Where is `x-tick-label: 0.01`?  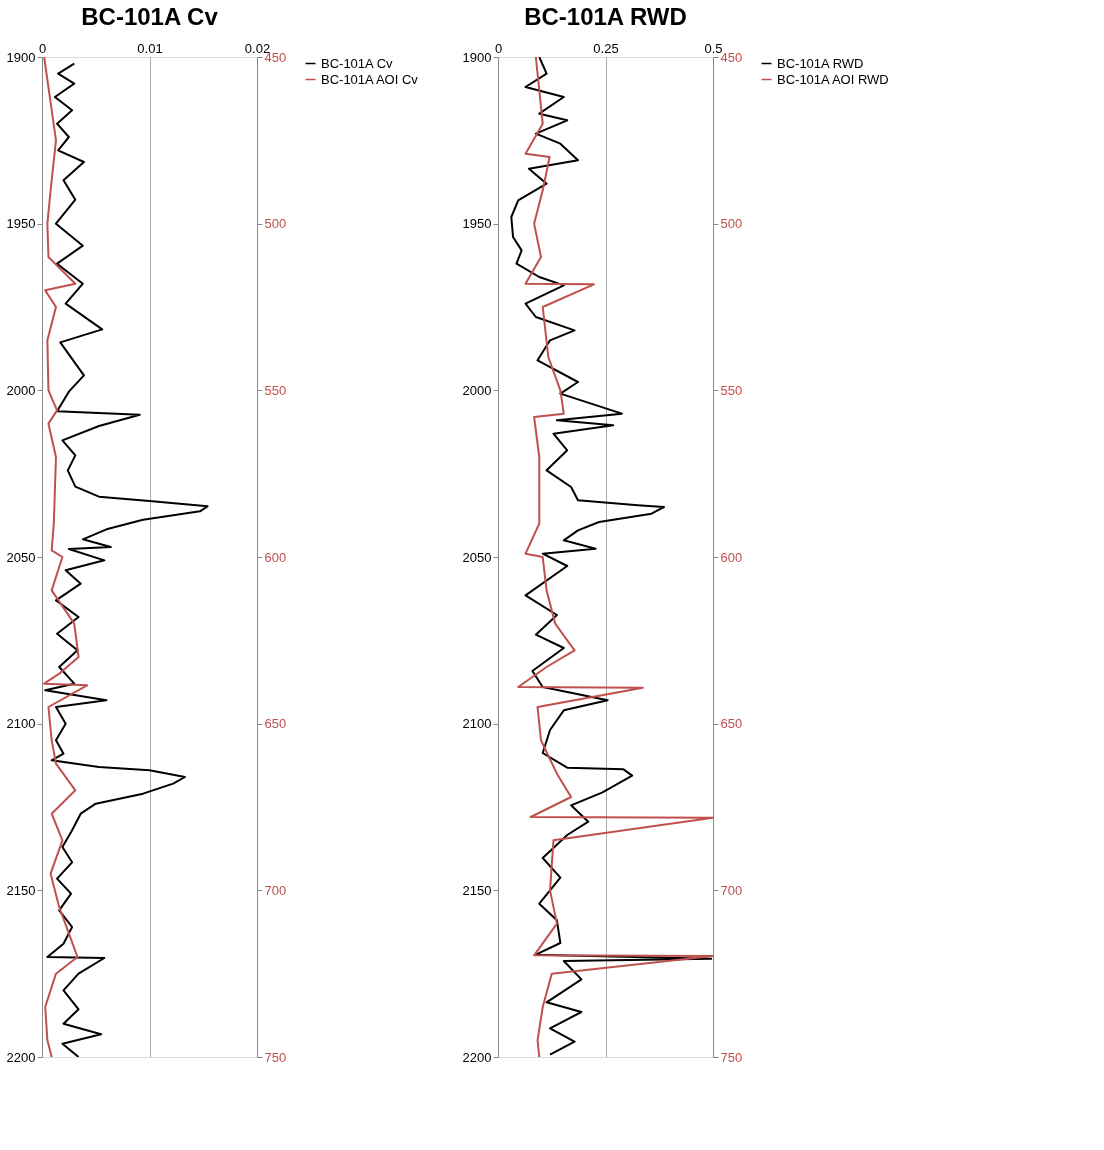
x-tick-label: 0.01 is located at coordinates (150, 48).